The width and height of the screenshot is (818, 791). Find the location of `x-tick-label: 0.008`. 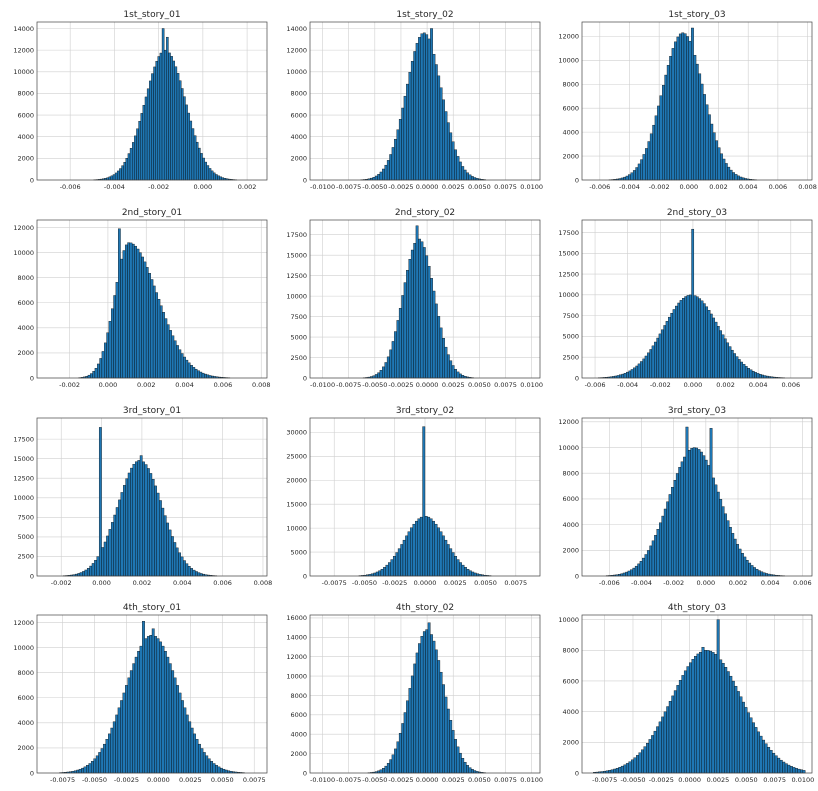

x-tick-label: 0.008 is located at coordinates (263, 583).